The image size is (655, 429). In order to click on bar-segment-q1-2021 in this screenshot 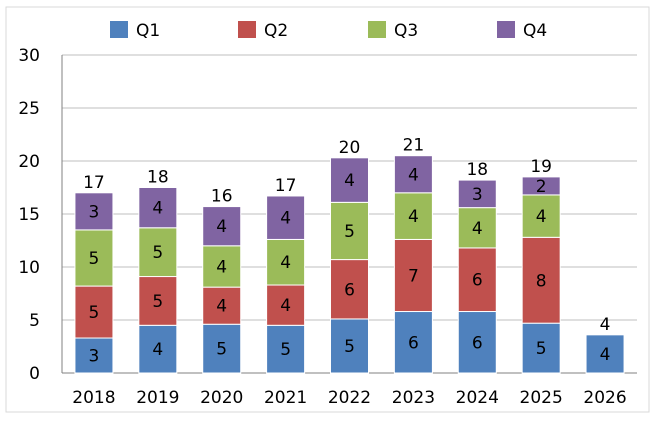, I will do `click(286, 349)`.